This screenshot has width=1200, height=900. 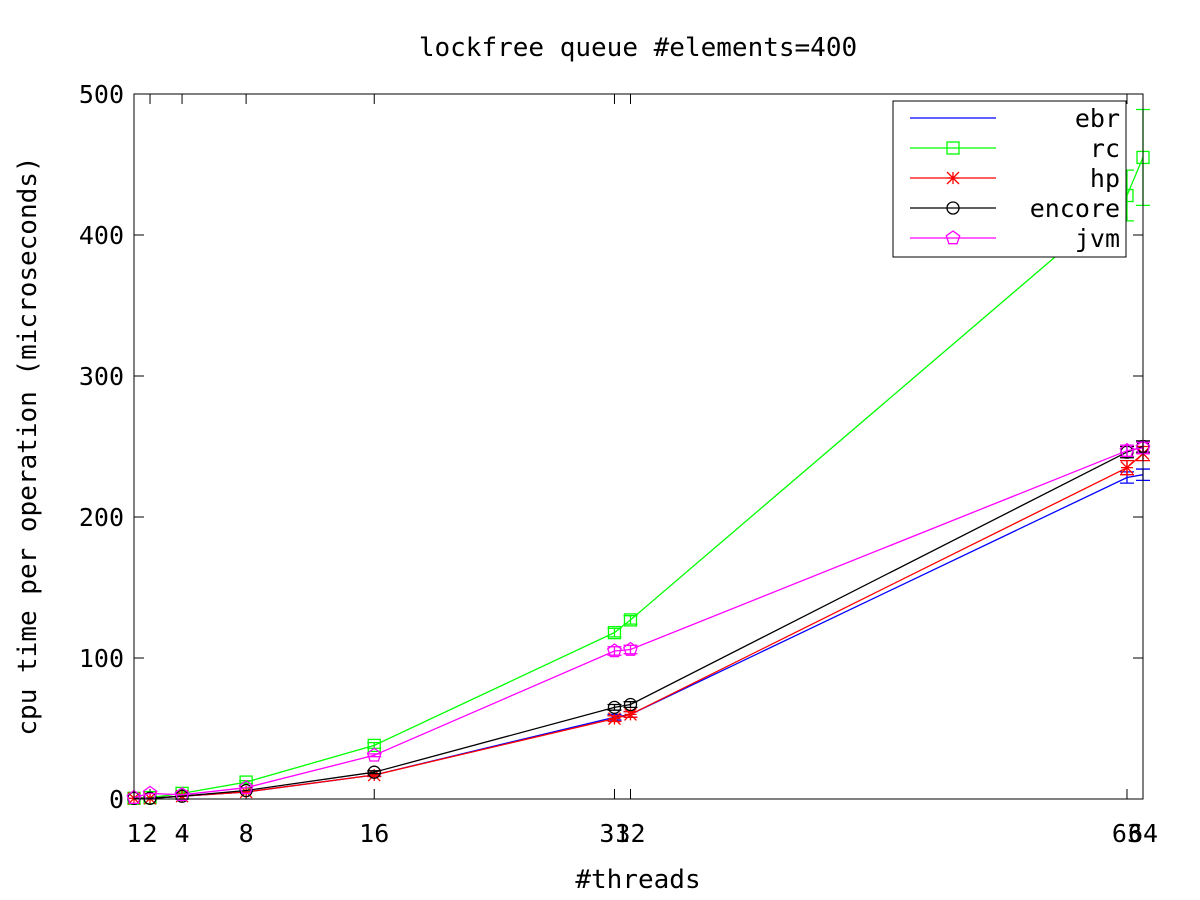 What do you see at coordinates (101, 235) in the screenshot?
I see `y-tick-label: 400` at bounding box center [101, 235].